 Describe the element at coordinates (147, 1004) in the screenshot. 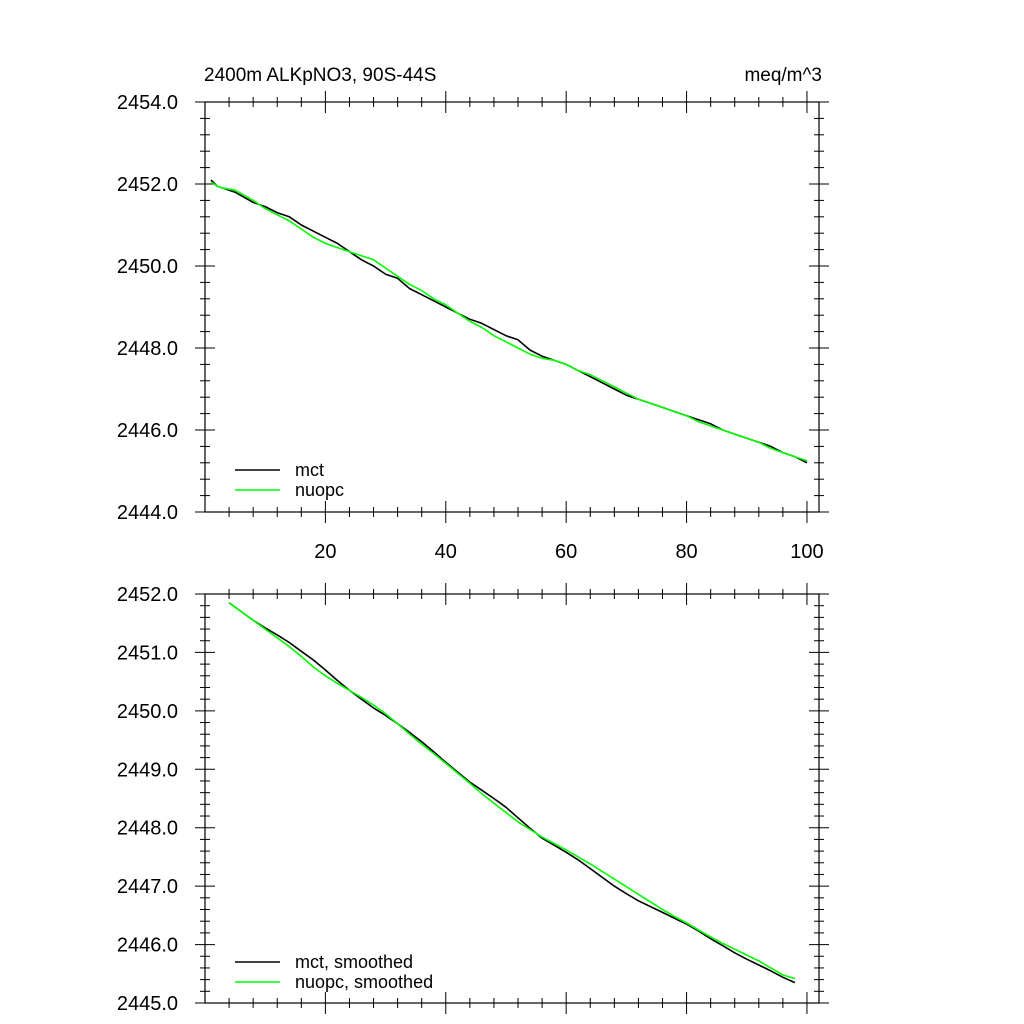

I see `y-tick-label: 2445.0` at that location.